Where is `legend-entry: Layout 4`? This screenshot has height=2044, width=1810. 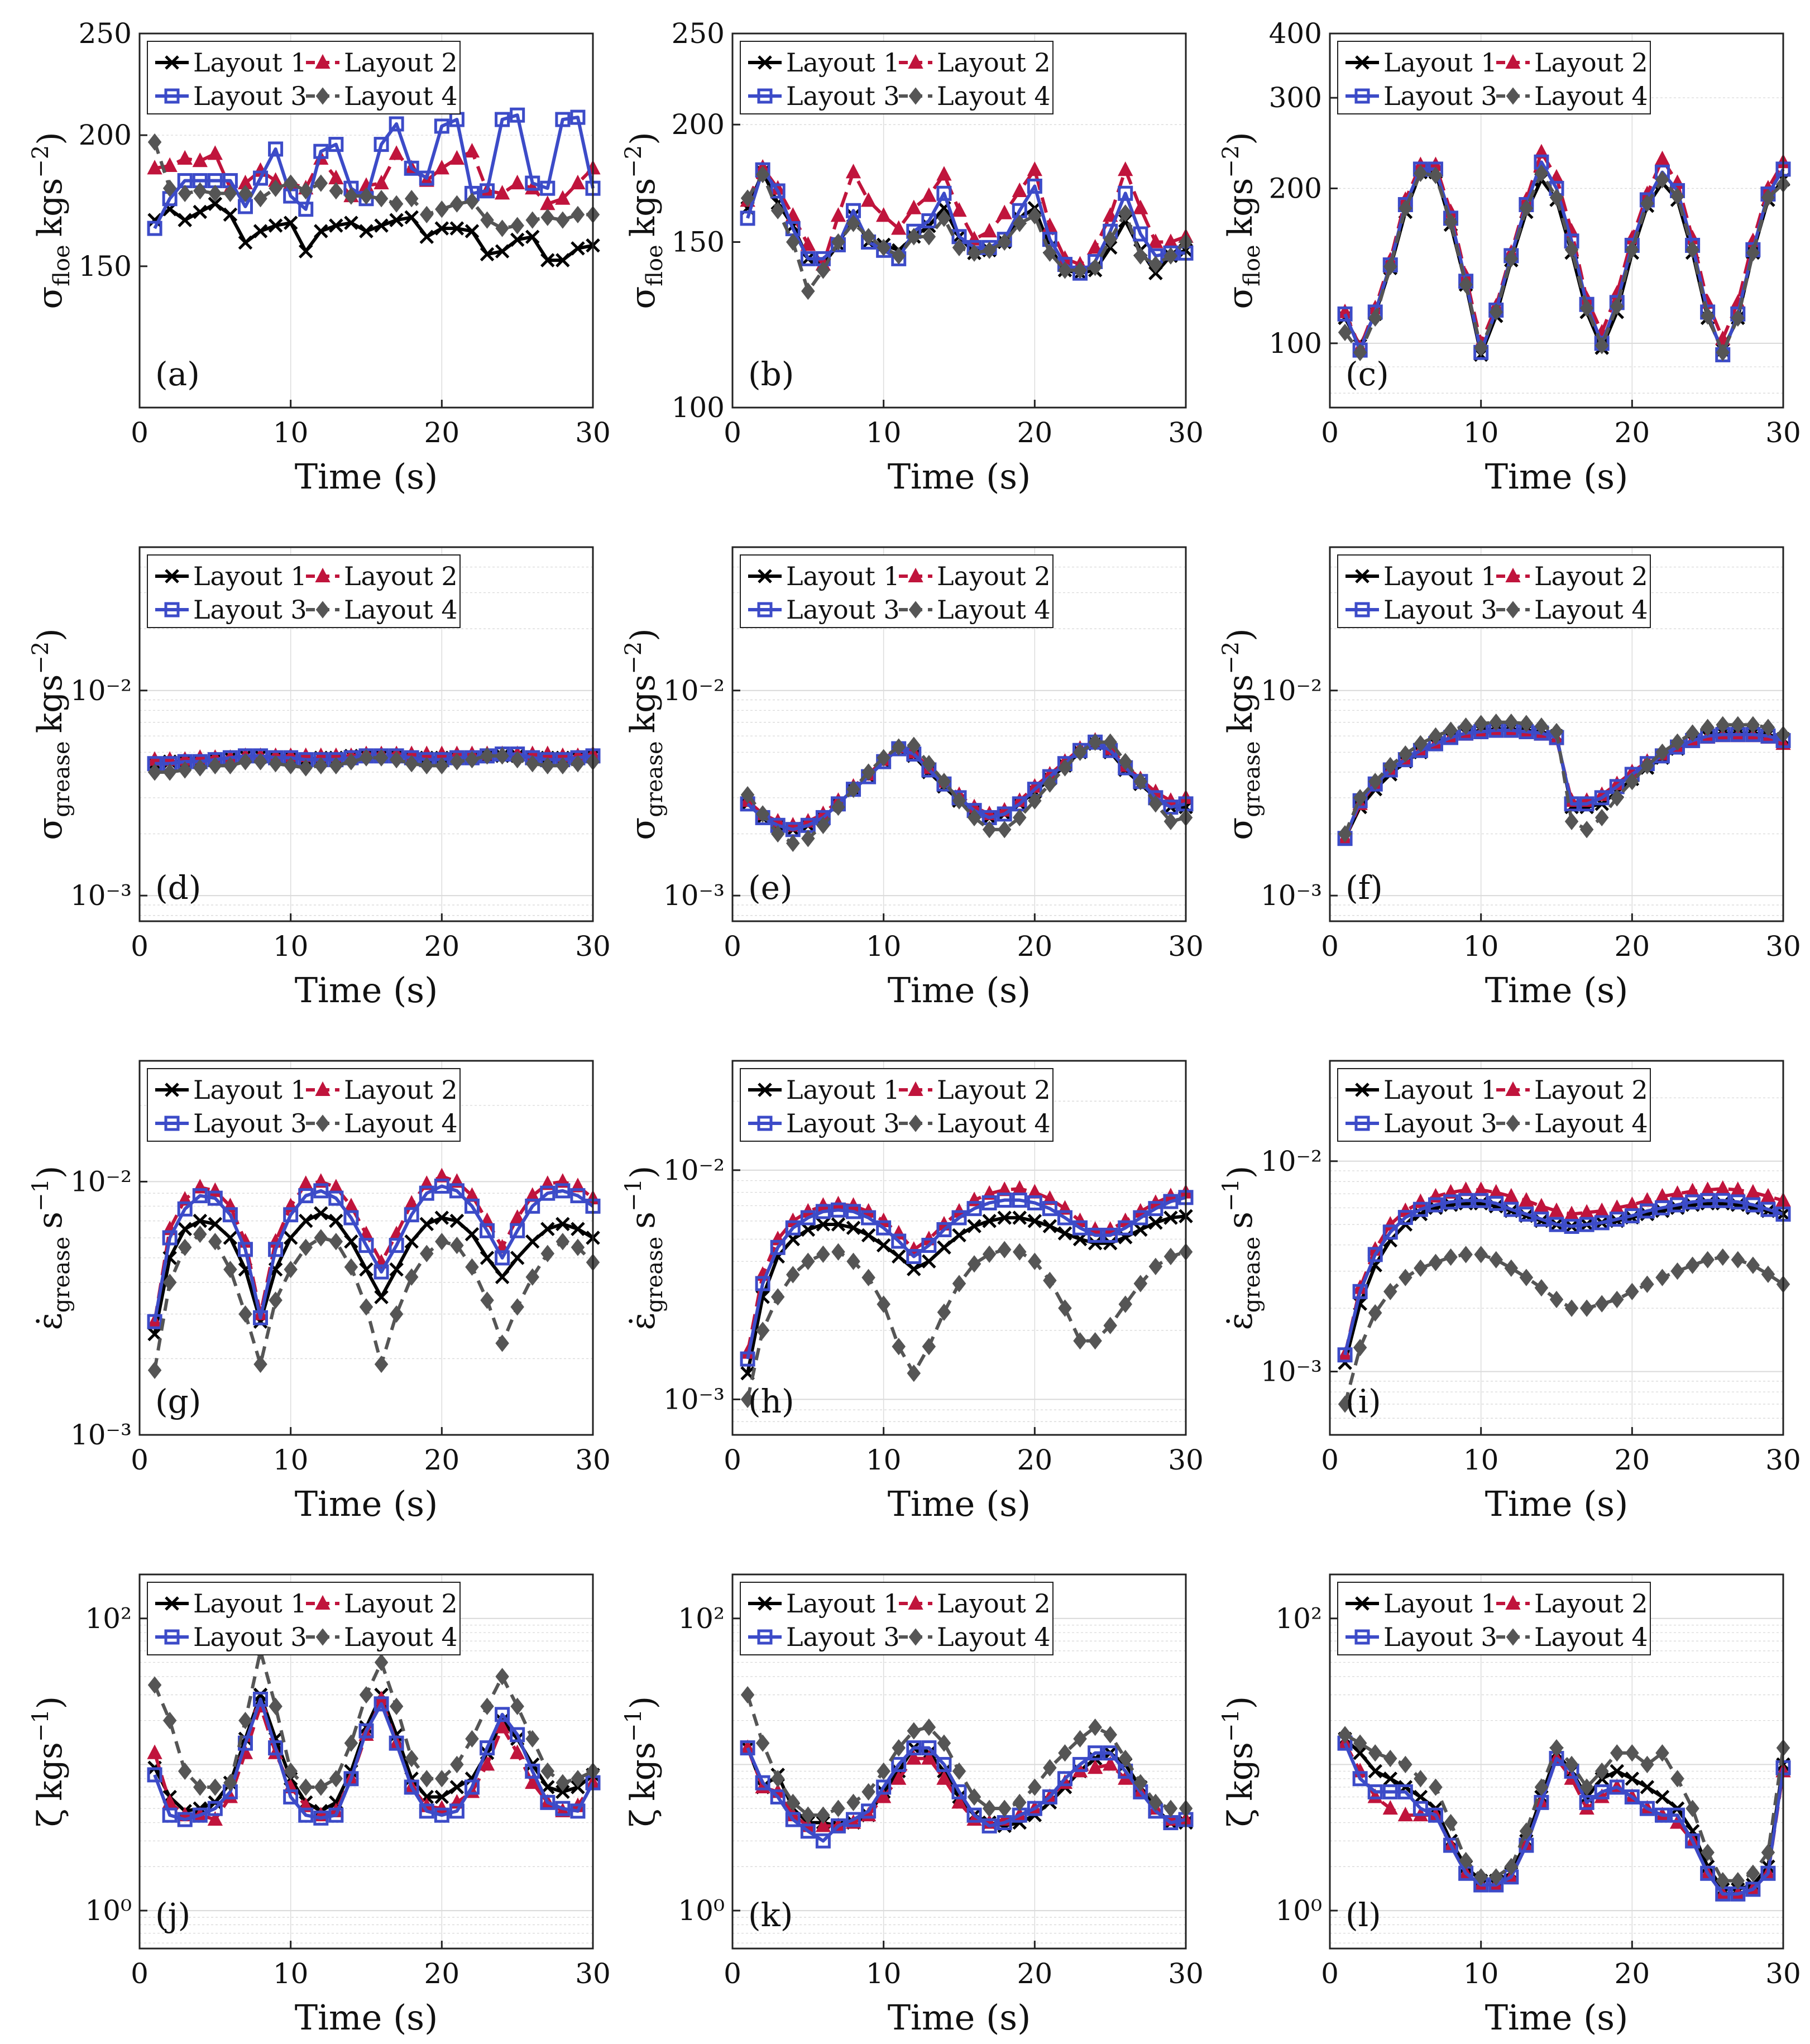
legend-entry: Layout 4 is located at coordinates (401, 96).